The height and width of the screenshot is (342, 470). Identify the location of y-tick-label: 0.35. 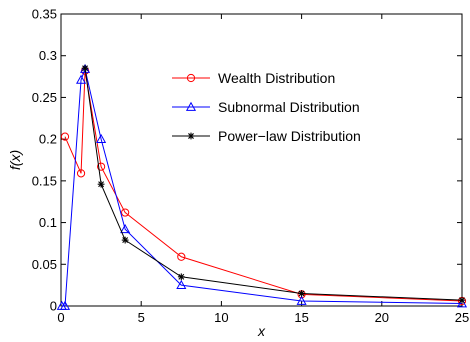
(44, 14).